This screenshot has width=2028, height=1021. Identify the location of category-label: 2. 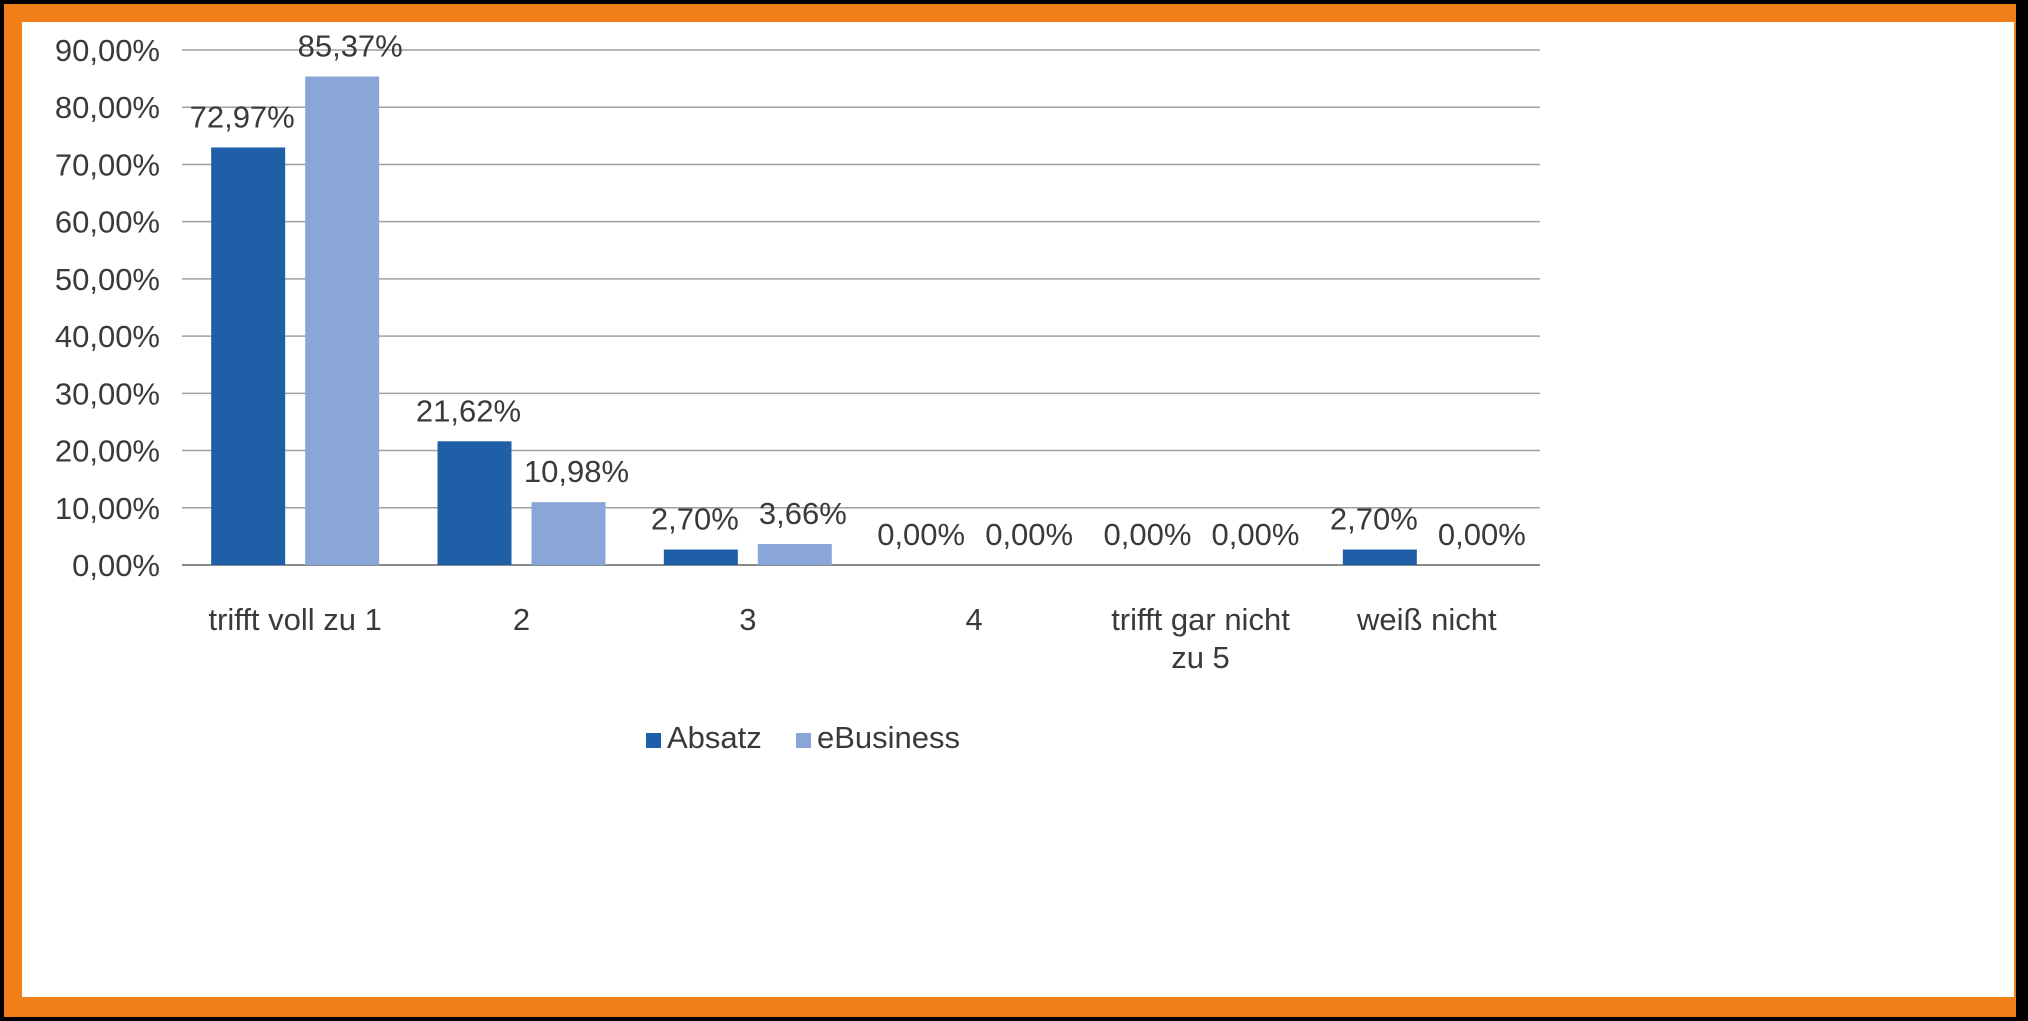
(521, 619).